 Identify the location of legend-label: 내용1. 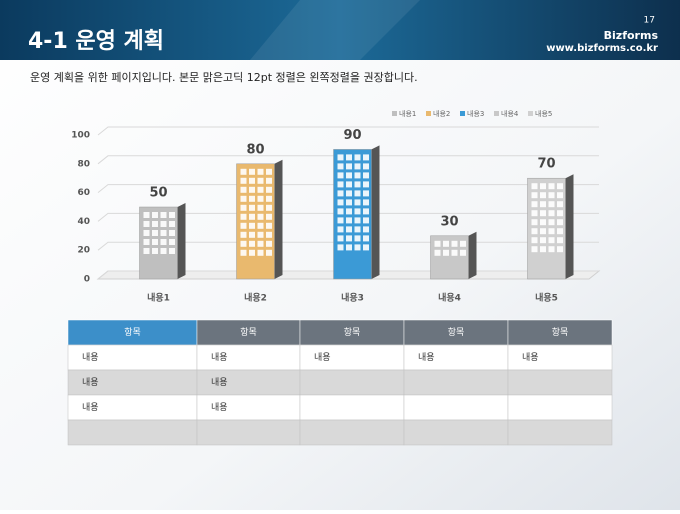
(407, 113).